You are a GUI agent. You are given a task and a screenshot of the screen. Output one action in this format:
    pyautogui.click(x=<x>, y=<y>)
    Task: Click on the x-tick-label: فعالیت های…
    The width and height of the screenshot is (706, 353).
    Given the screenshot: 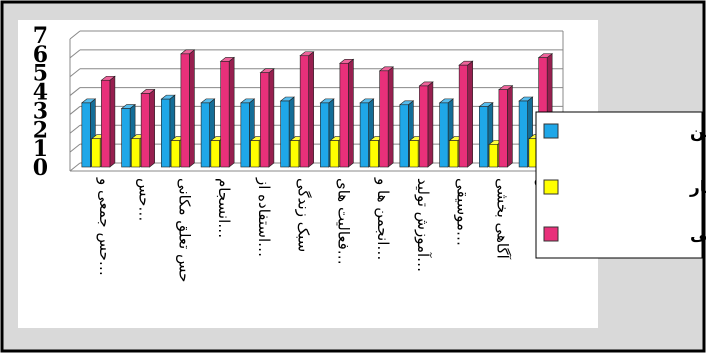 What is the action you would take?
    pyautogui.click(x=343, y=221)
    